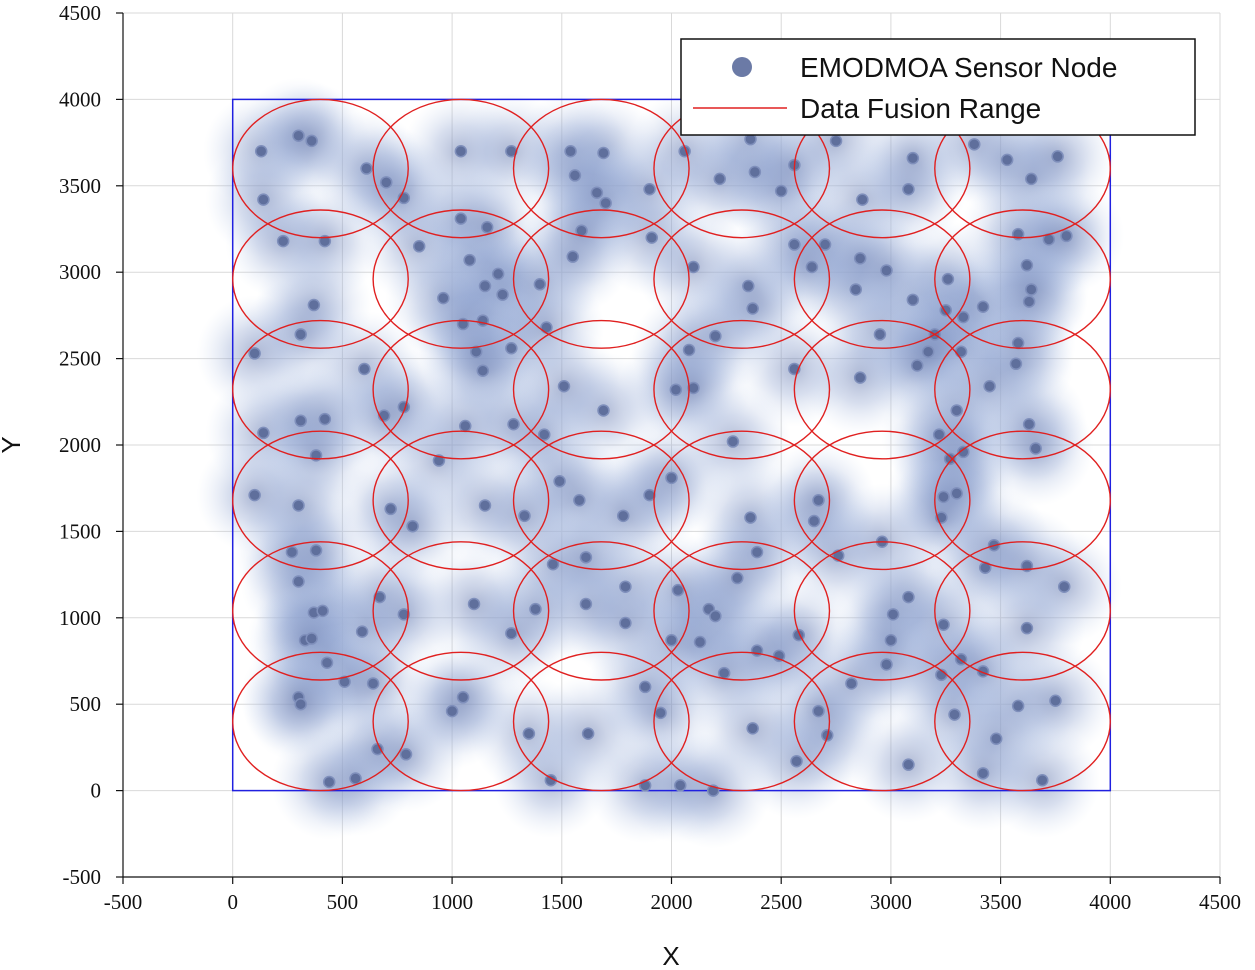  What do you see at coordinates (562, 902) in the screenshot?
I see `x-tick-label-4: 1500` at bounding box center [562, 902].